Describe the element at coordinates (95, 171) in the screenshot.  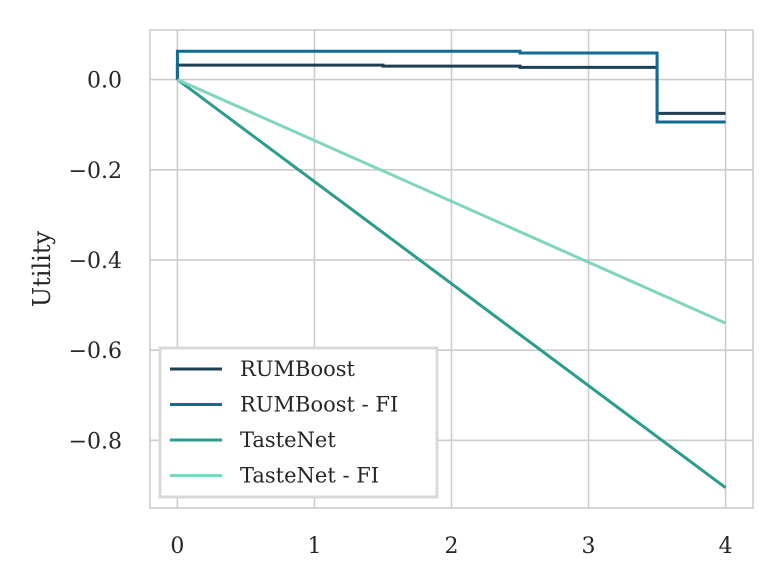
I see `y-tick-label: −0.2` at that location.